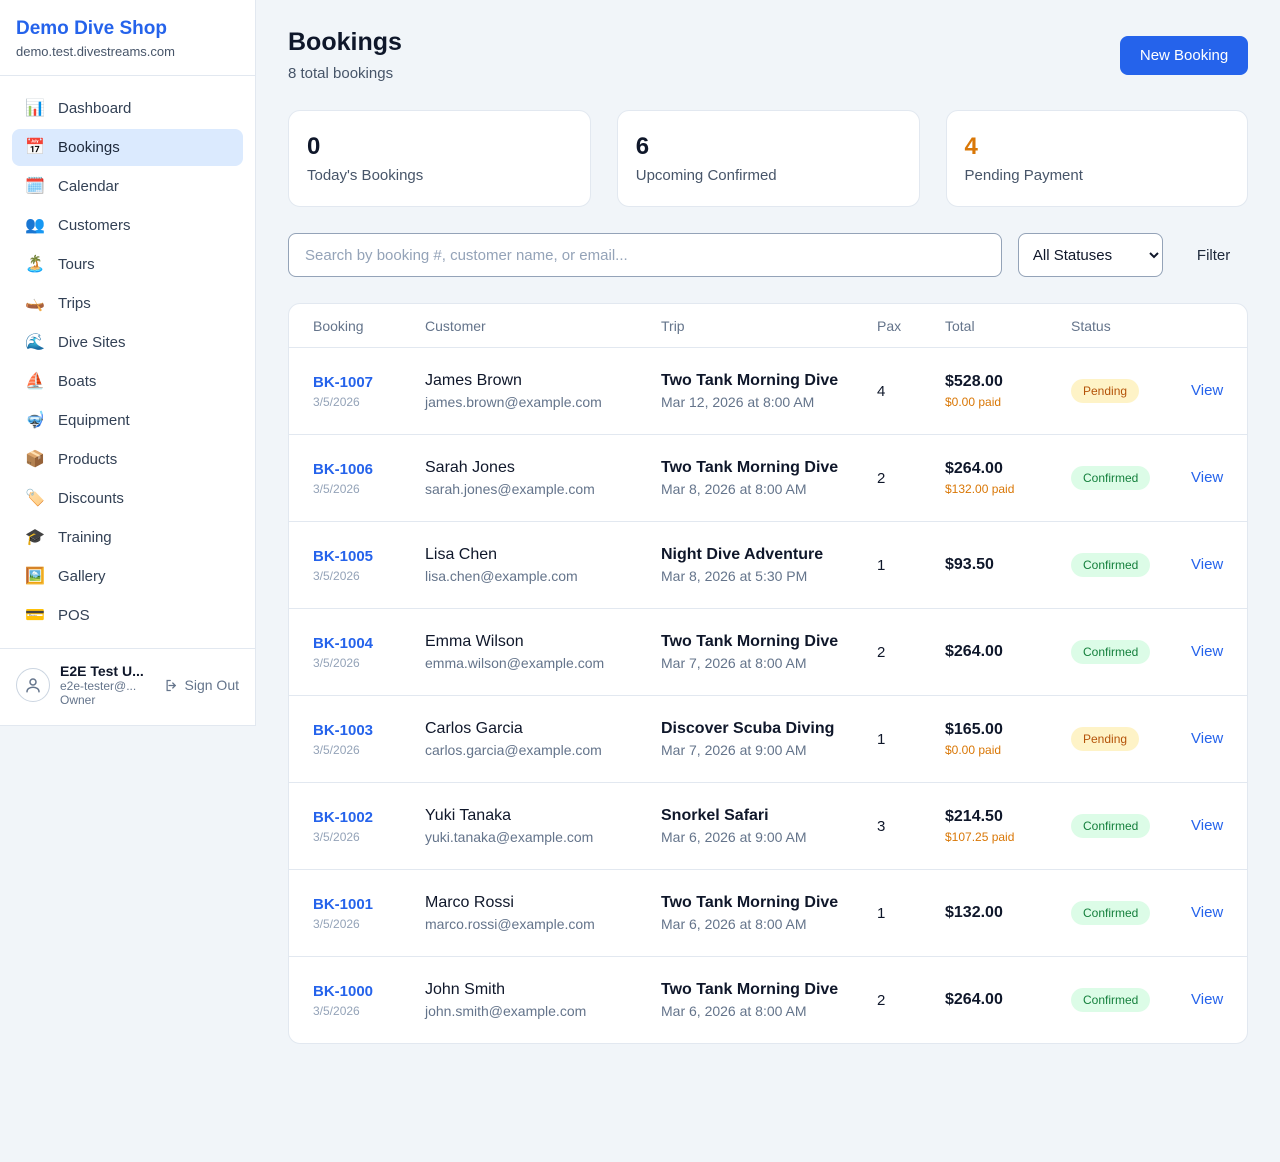 The height and width of the screenshot is (1162, 1280). What do you see at coordinates (1008, 391) in the screenshot?
I see `total-cell: $528.00 $0.00 paid` at bounding box center [1008, 391].